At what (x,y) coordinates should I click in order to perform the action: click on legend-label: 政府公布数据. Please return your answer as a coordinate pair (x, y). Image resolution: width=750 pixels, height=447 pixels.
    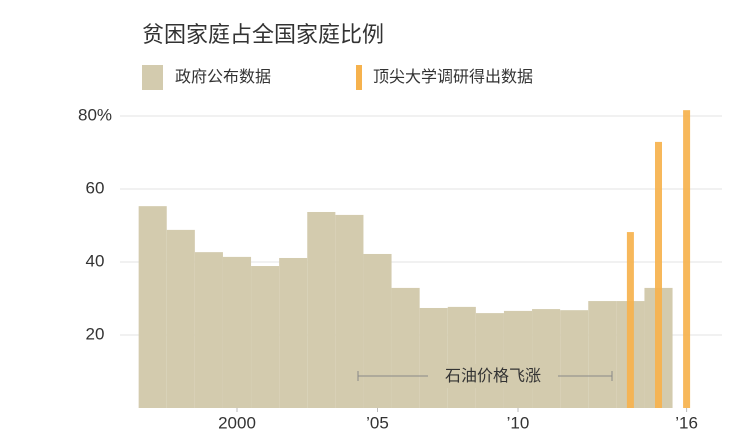
    Looking at the image, I should click on (223, 77).